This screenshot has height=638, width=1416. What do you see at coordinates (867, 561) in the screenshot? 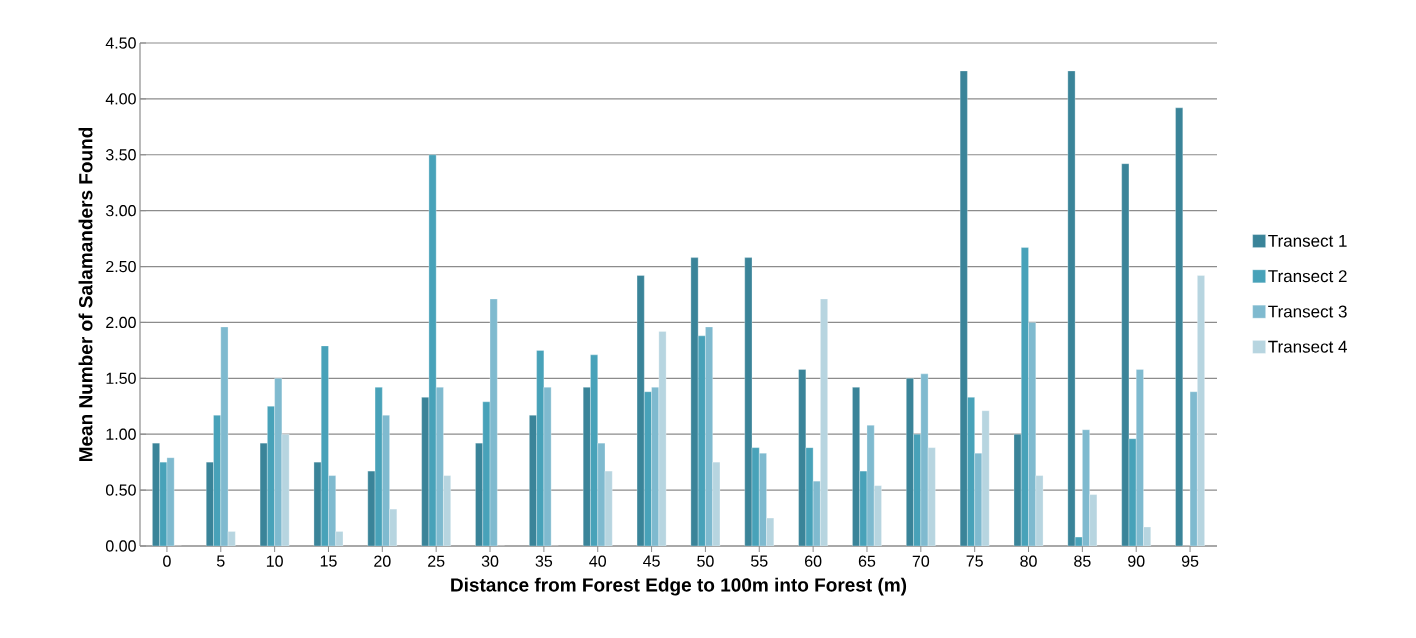
I see `x-tick-label: 65` at bounding box center [867, 561].